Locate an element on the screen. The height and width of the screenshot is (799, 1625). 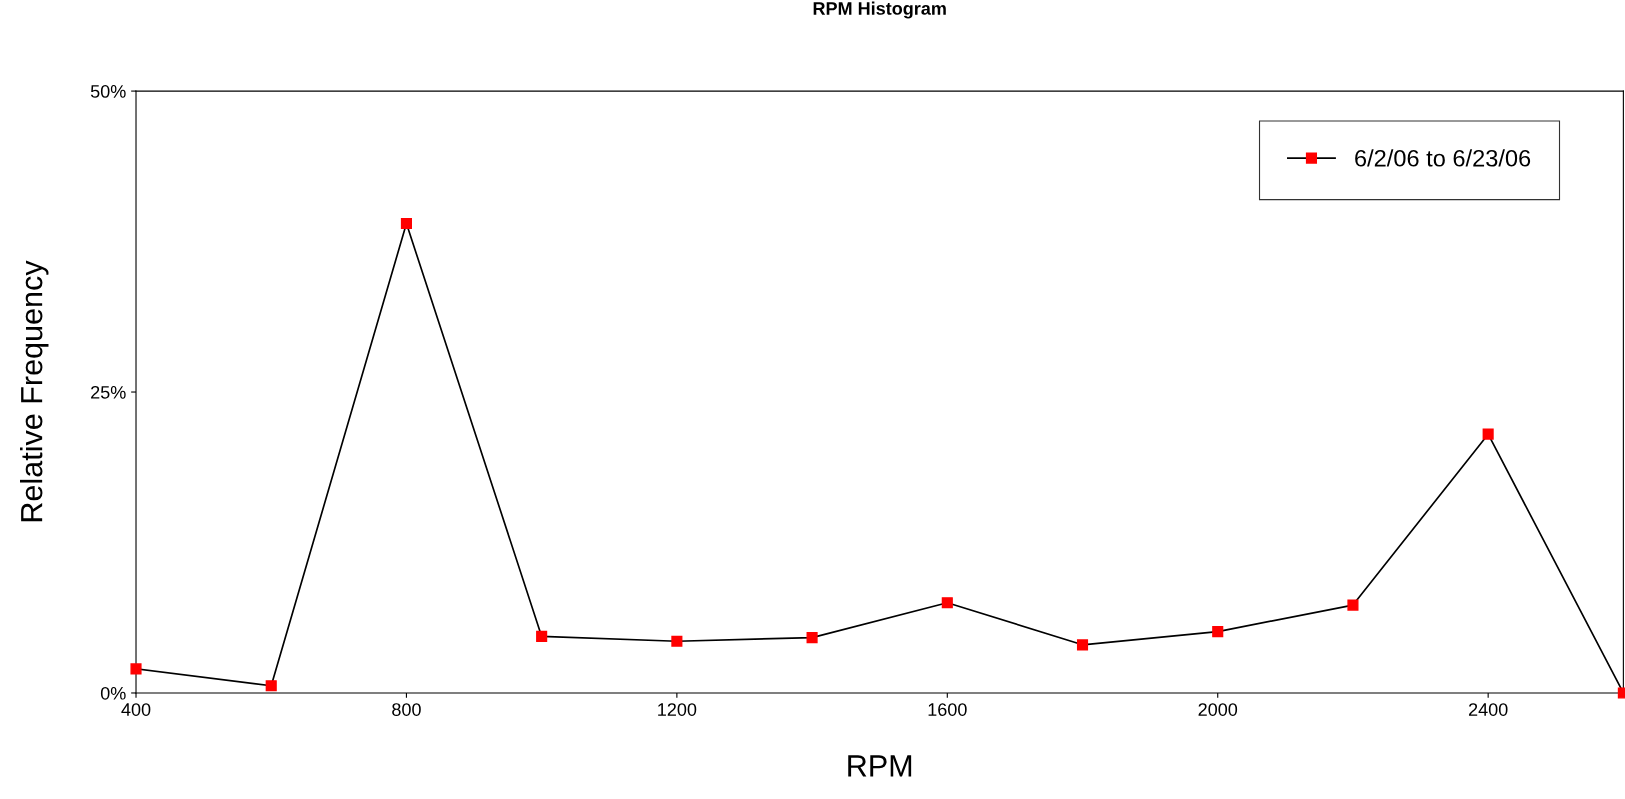
x-tick-label: 2400 is located at coordinates (1488, 709).